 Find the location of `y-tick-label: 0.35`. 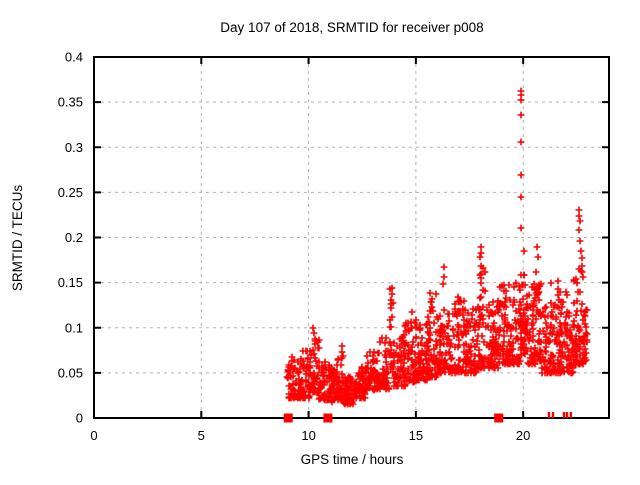

y-tick-label: 0.35 is located at coordinates (70, 102).